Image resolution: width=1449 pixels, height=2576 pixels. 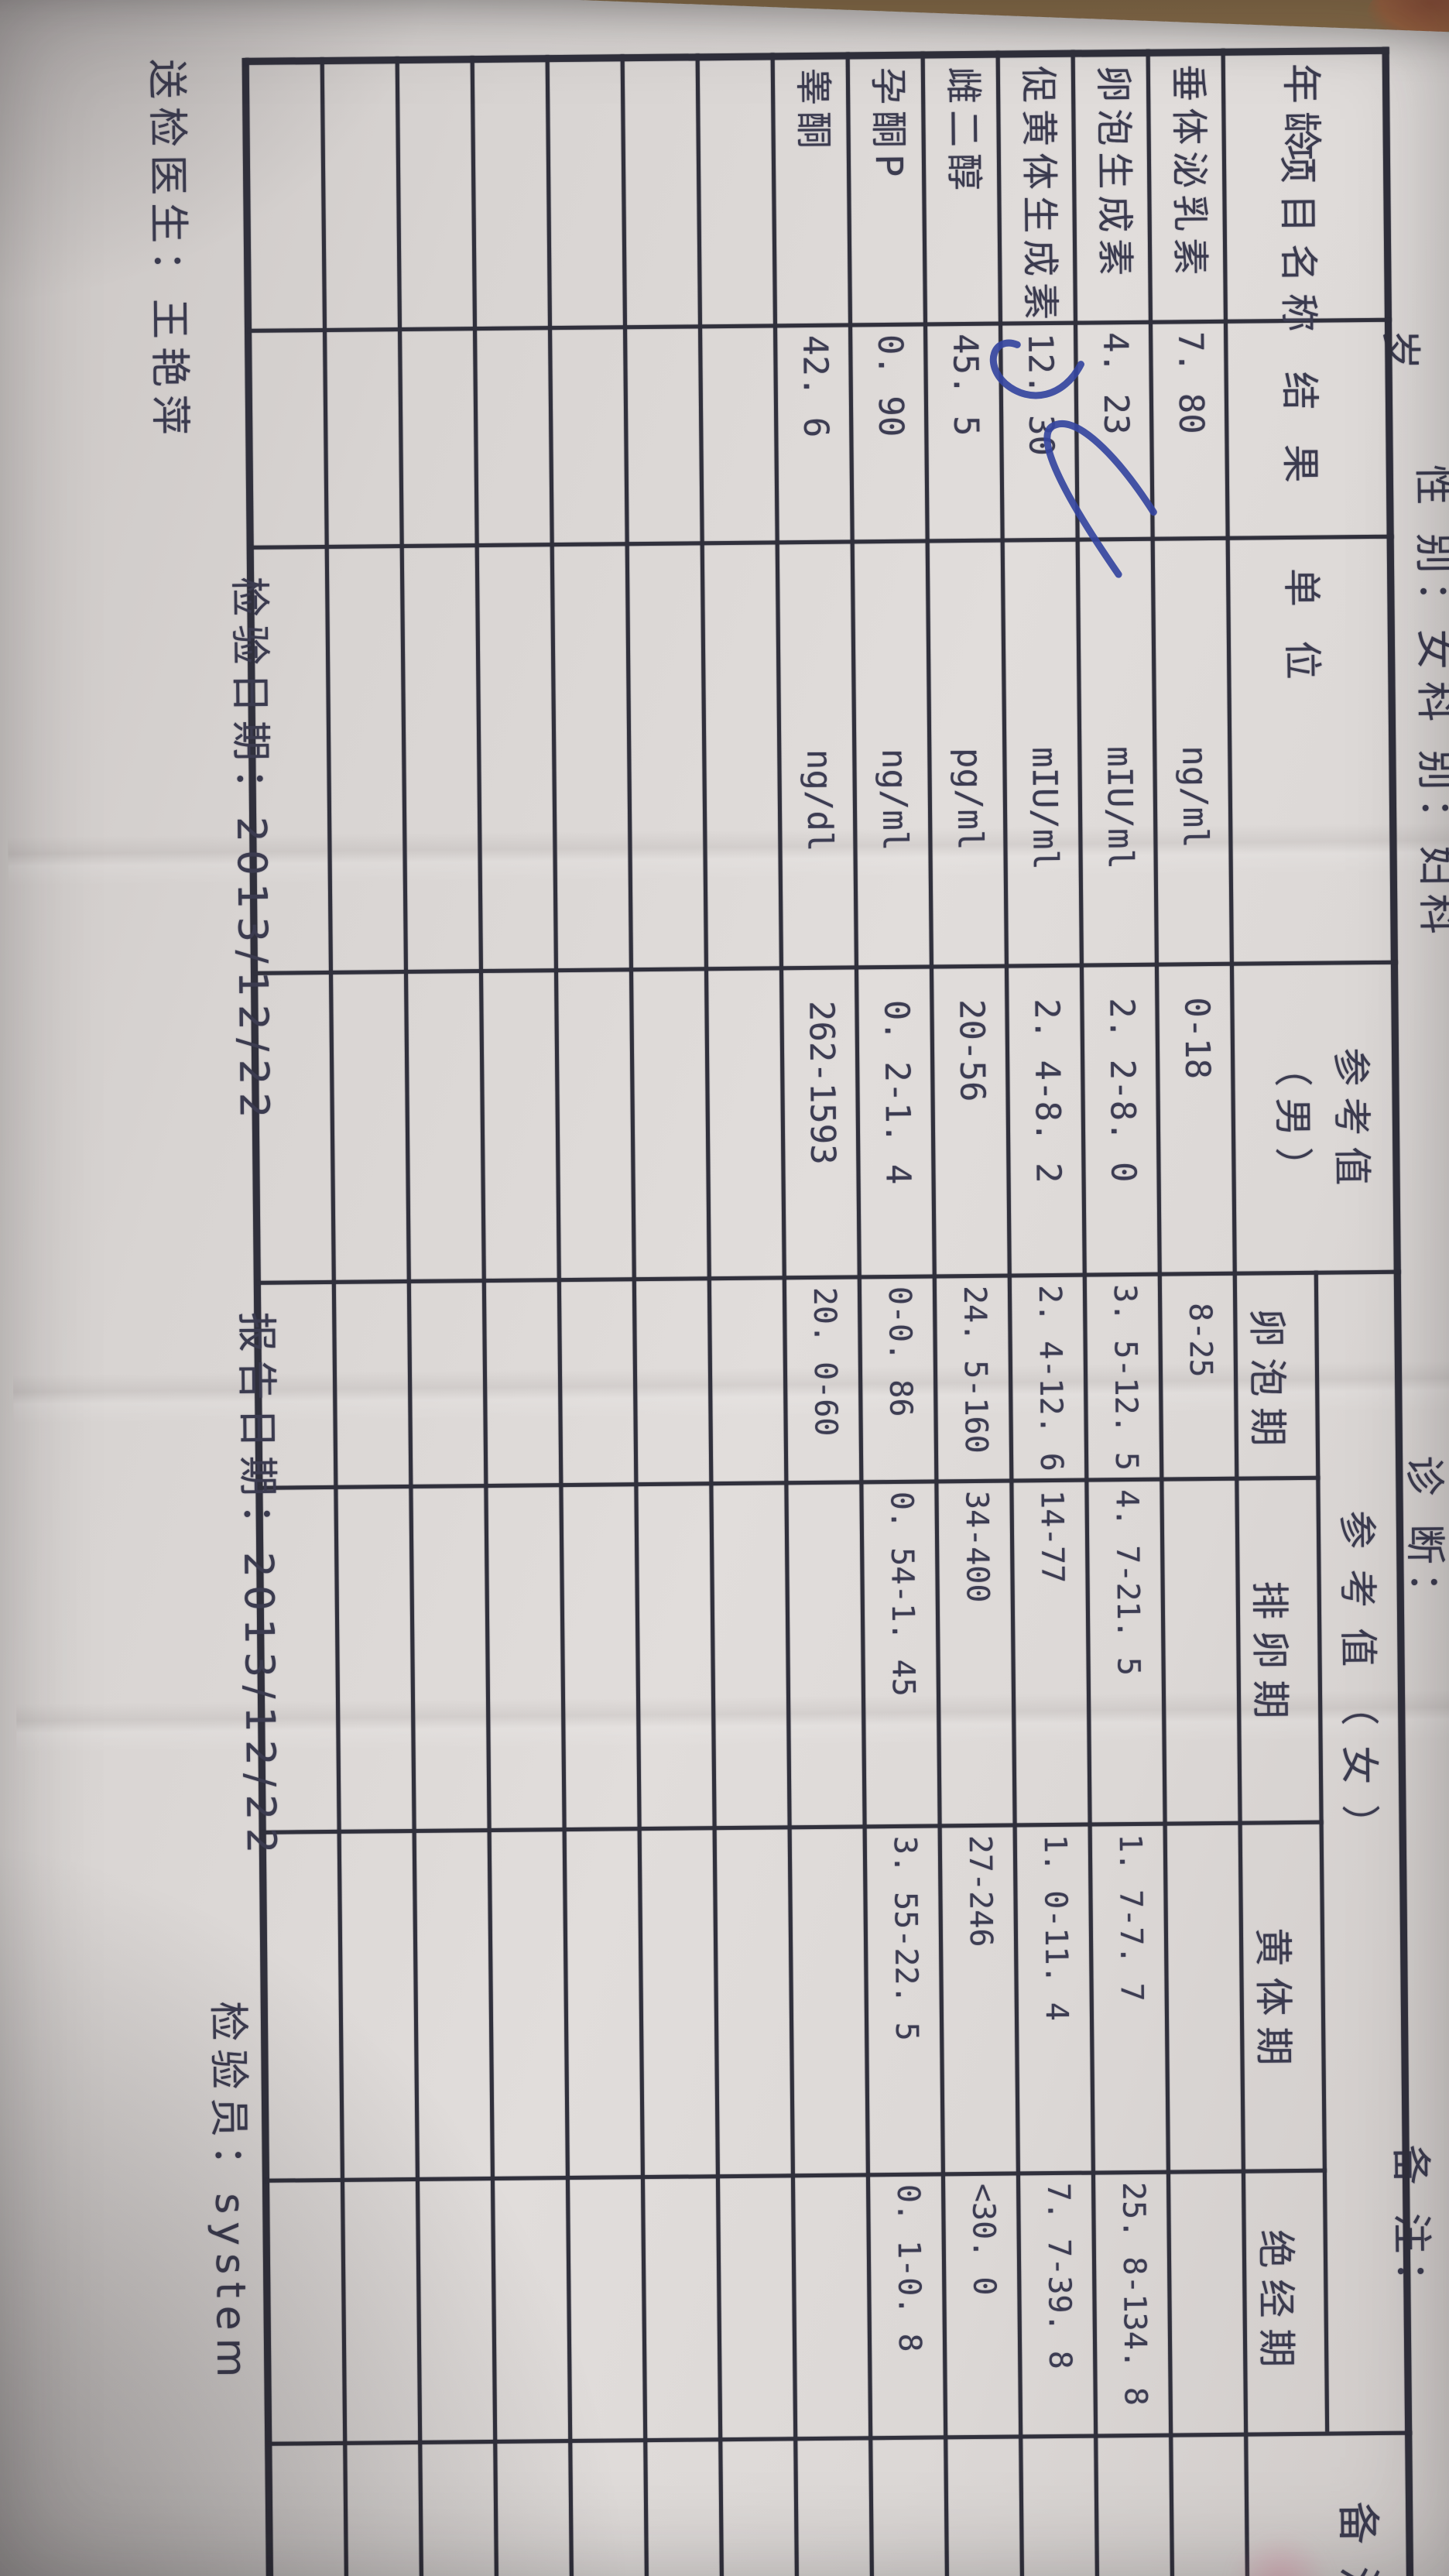 What do you see at coordinates (840, 2438) in the screenshot?
I see `col-line-menopause-end` at bounding box center [840, 2438].